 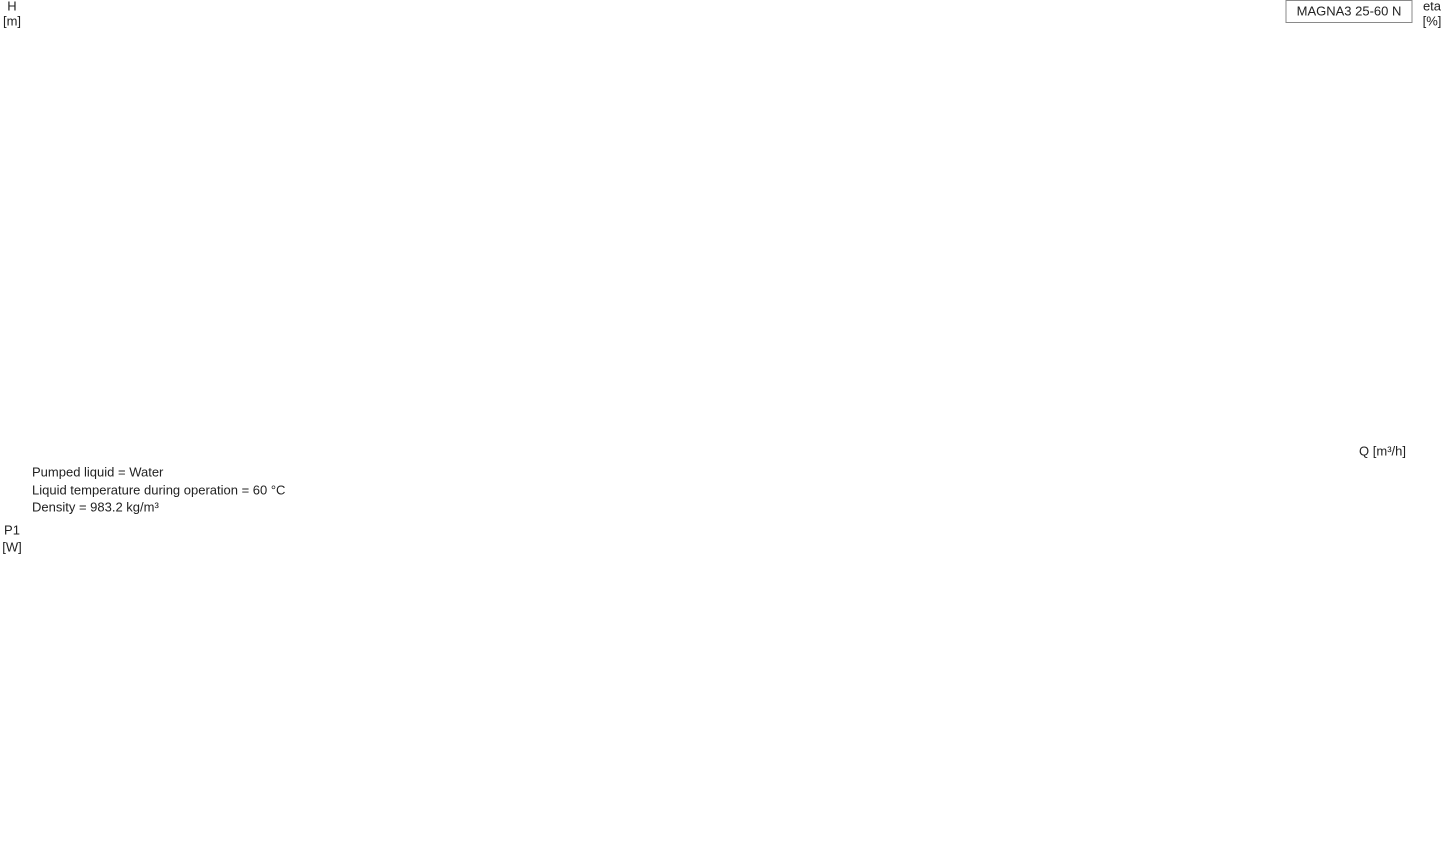 I want to click on chart-title: MAGNA3 25-60 N, so click(x=1349, y=10).